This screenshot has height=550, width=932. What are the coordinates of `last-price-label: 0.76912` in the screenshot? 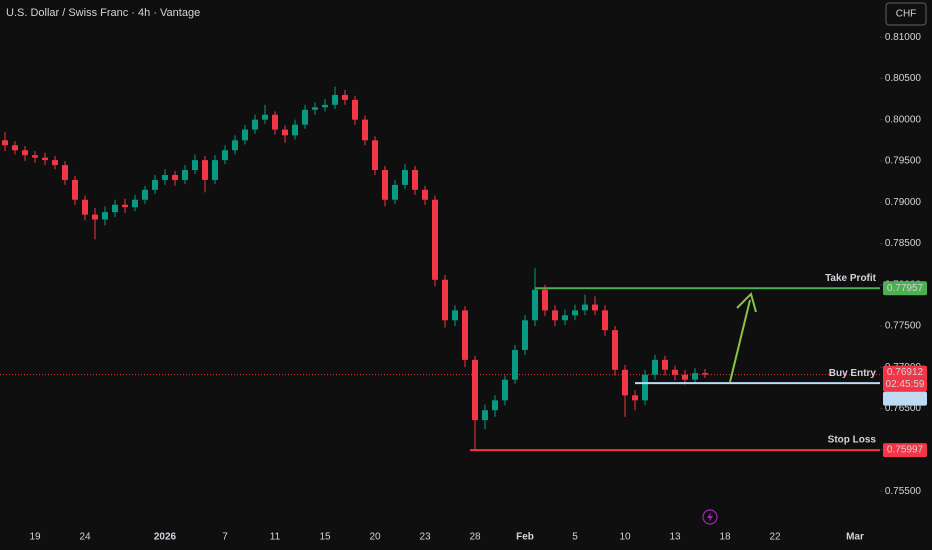 It's located at (905, 372).